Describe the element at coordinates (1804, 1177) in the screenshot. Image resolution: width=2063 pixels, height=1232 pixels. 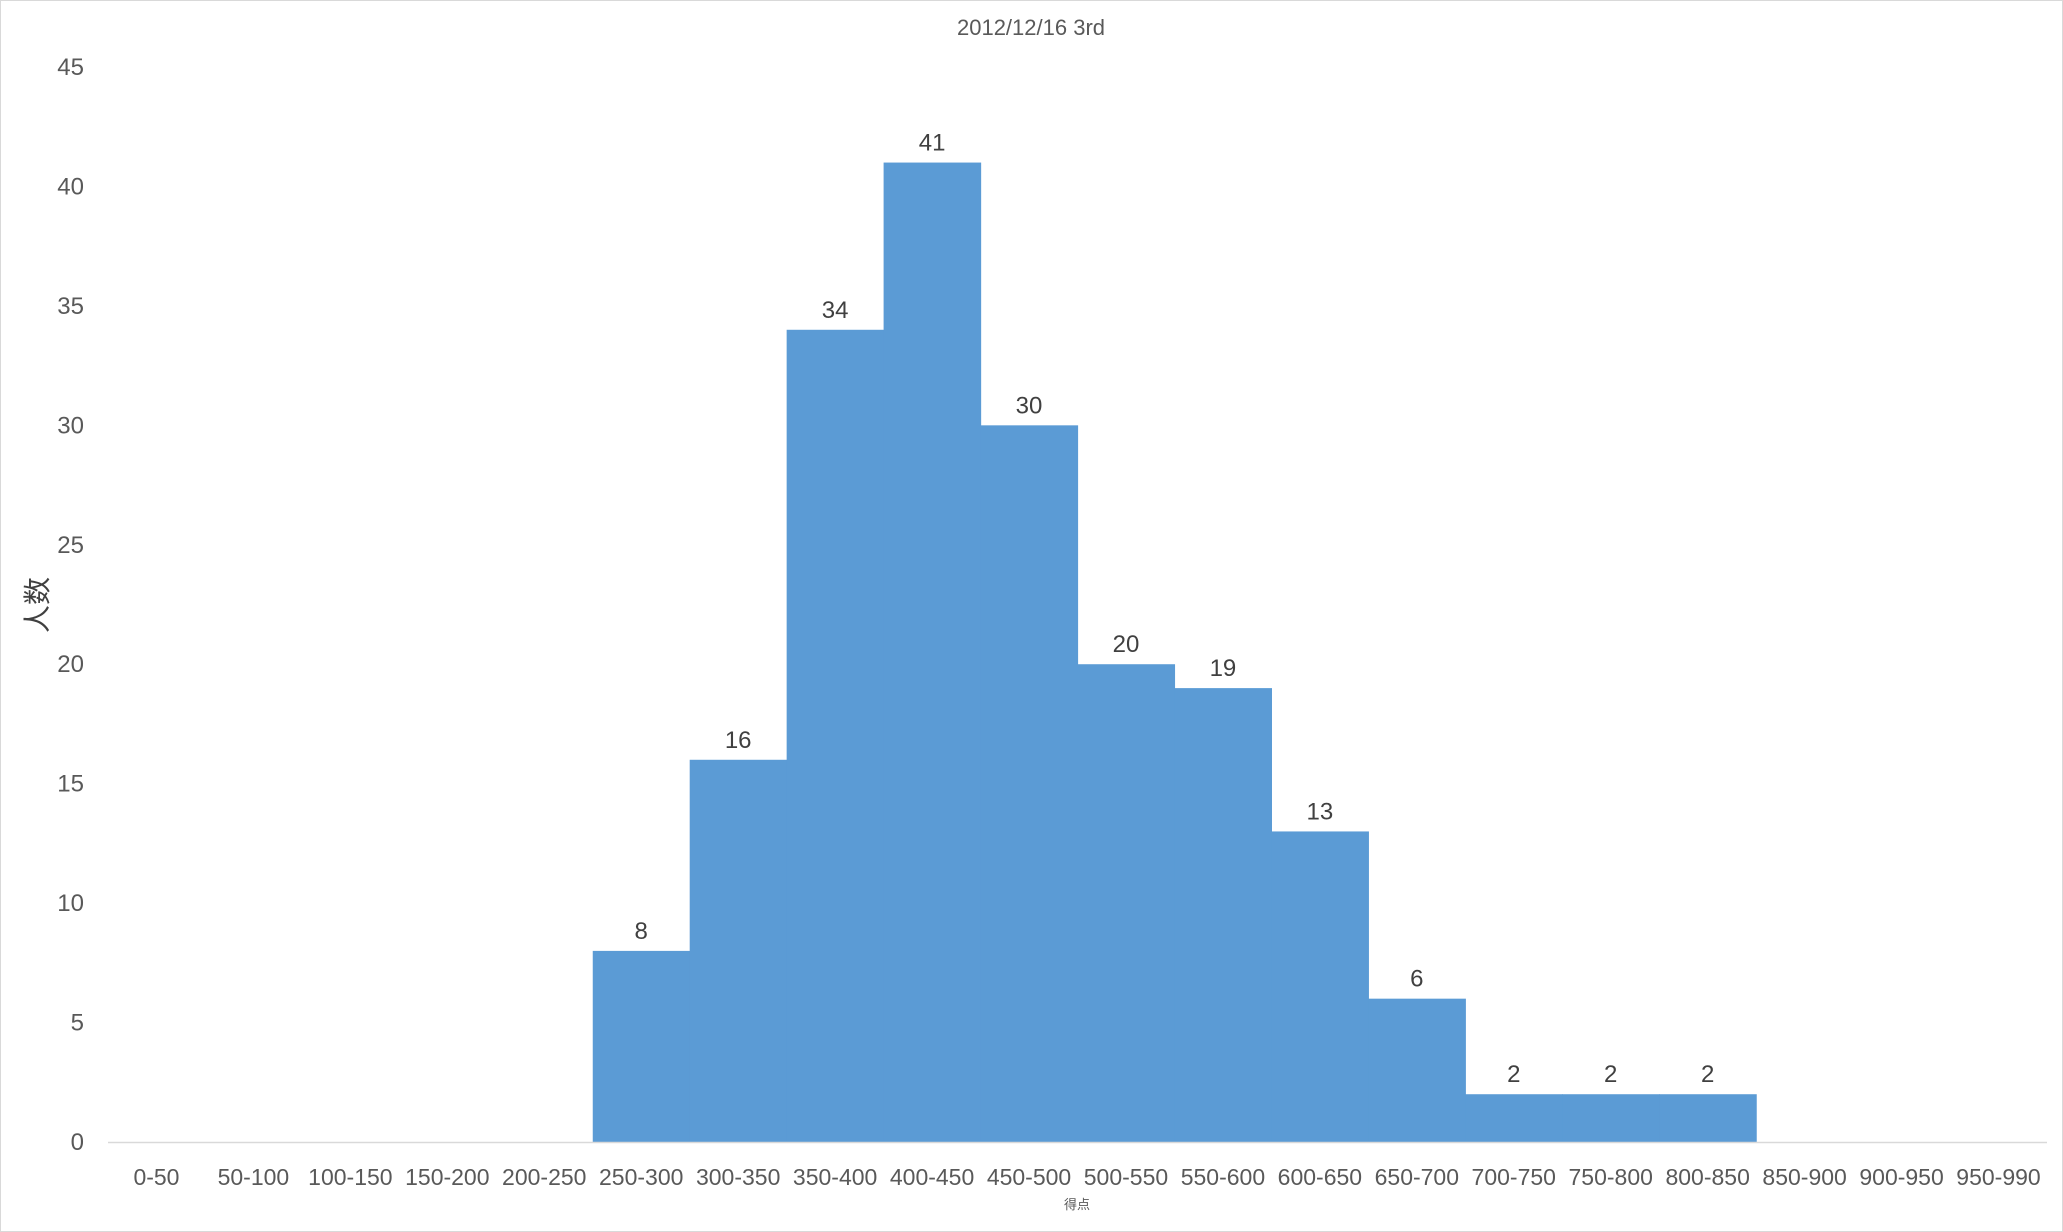
I see `x-tick-label: 850-900` at that location.